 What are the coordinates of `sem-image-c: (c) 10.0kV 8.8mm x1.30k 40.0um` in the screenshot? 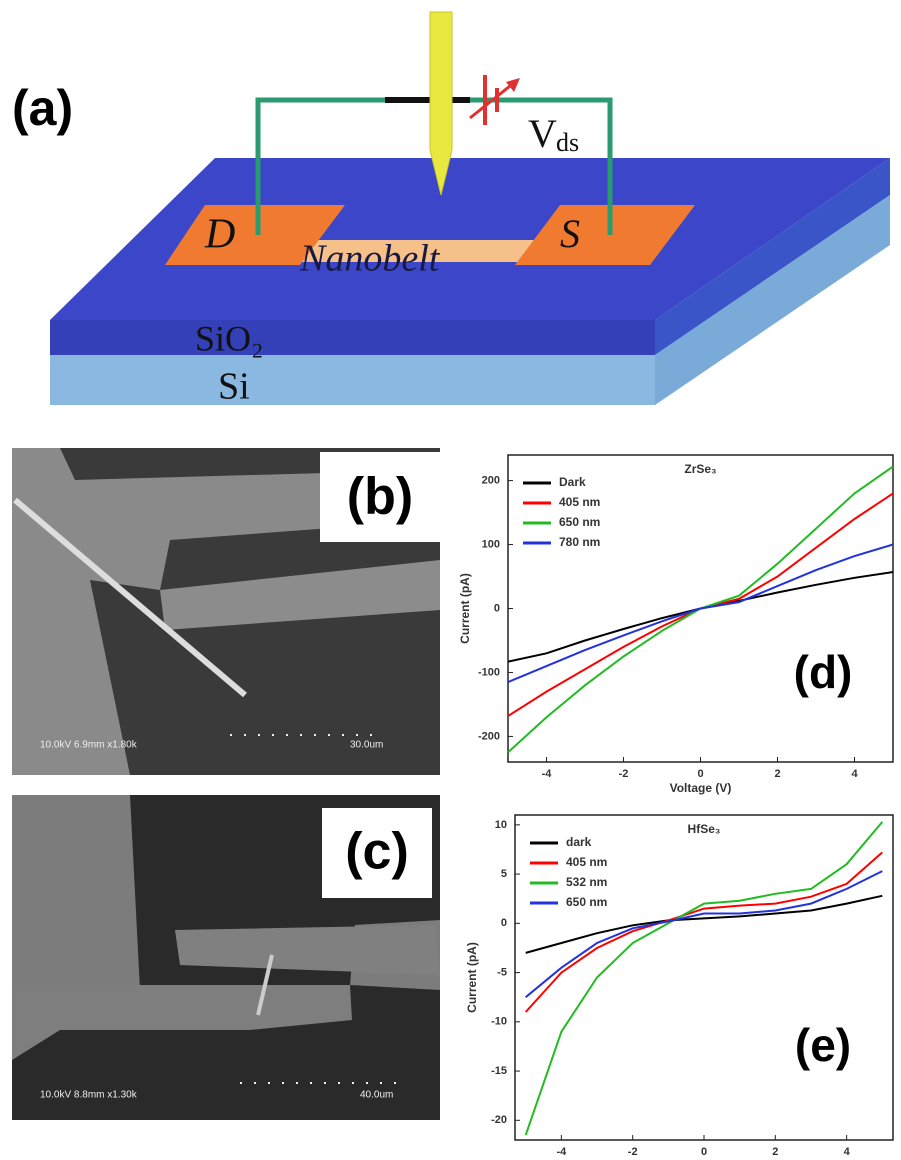 It's located at (226, 957).